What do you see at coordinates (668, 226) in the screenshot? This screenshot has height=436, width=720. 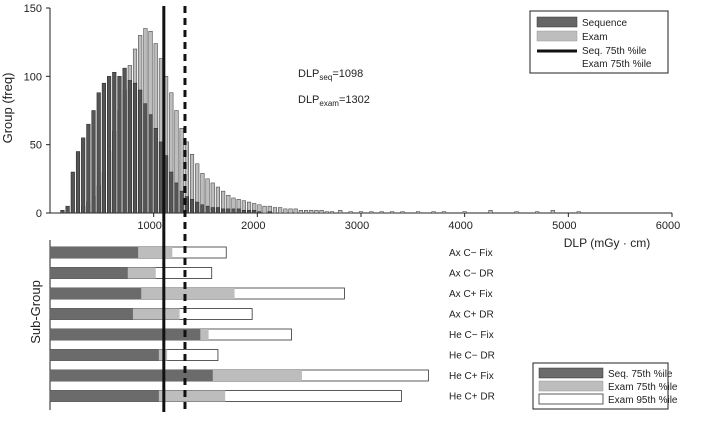 I see `x-tick-label: 6000` at bounding box center [668, 226].